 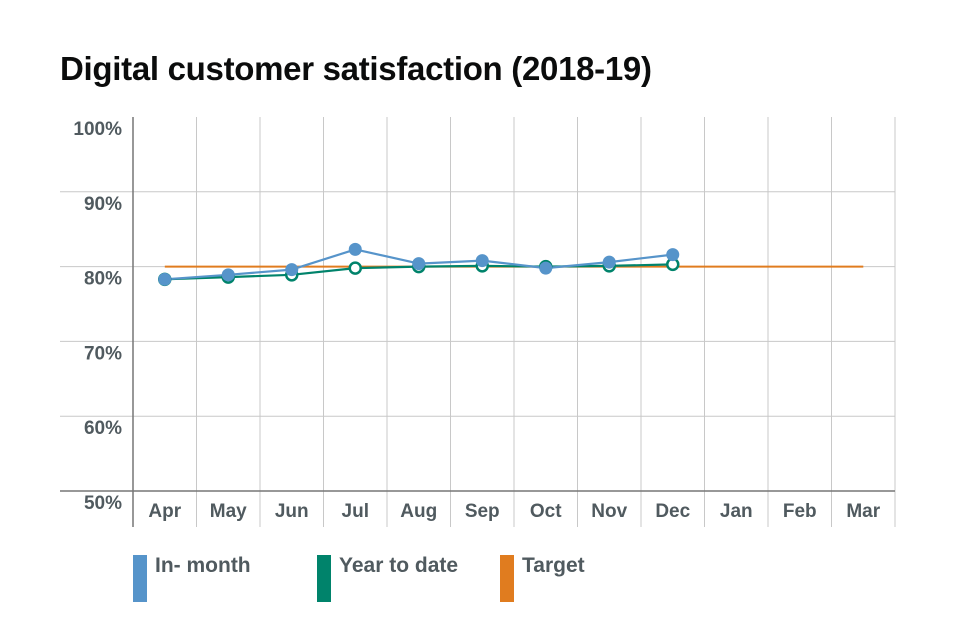 I want to click on x-tick-label: Dec, so click(x=672, y=511).